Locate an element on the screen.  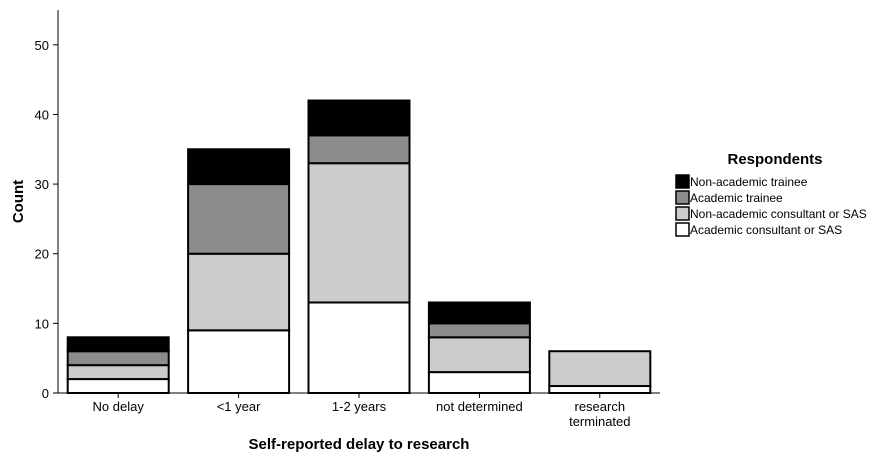
x-tick-label: No delay is located at coordinates (119, 406).